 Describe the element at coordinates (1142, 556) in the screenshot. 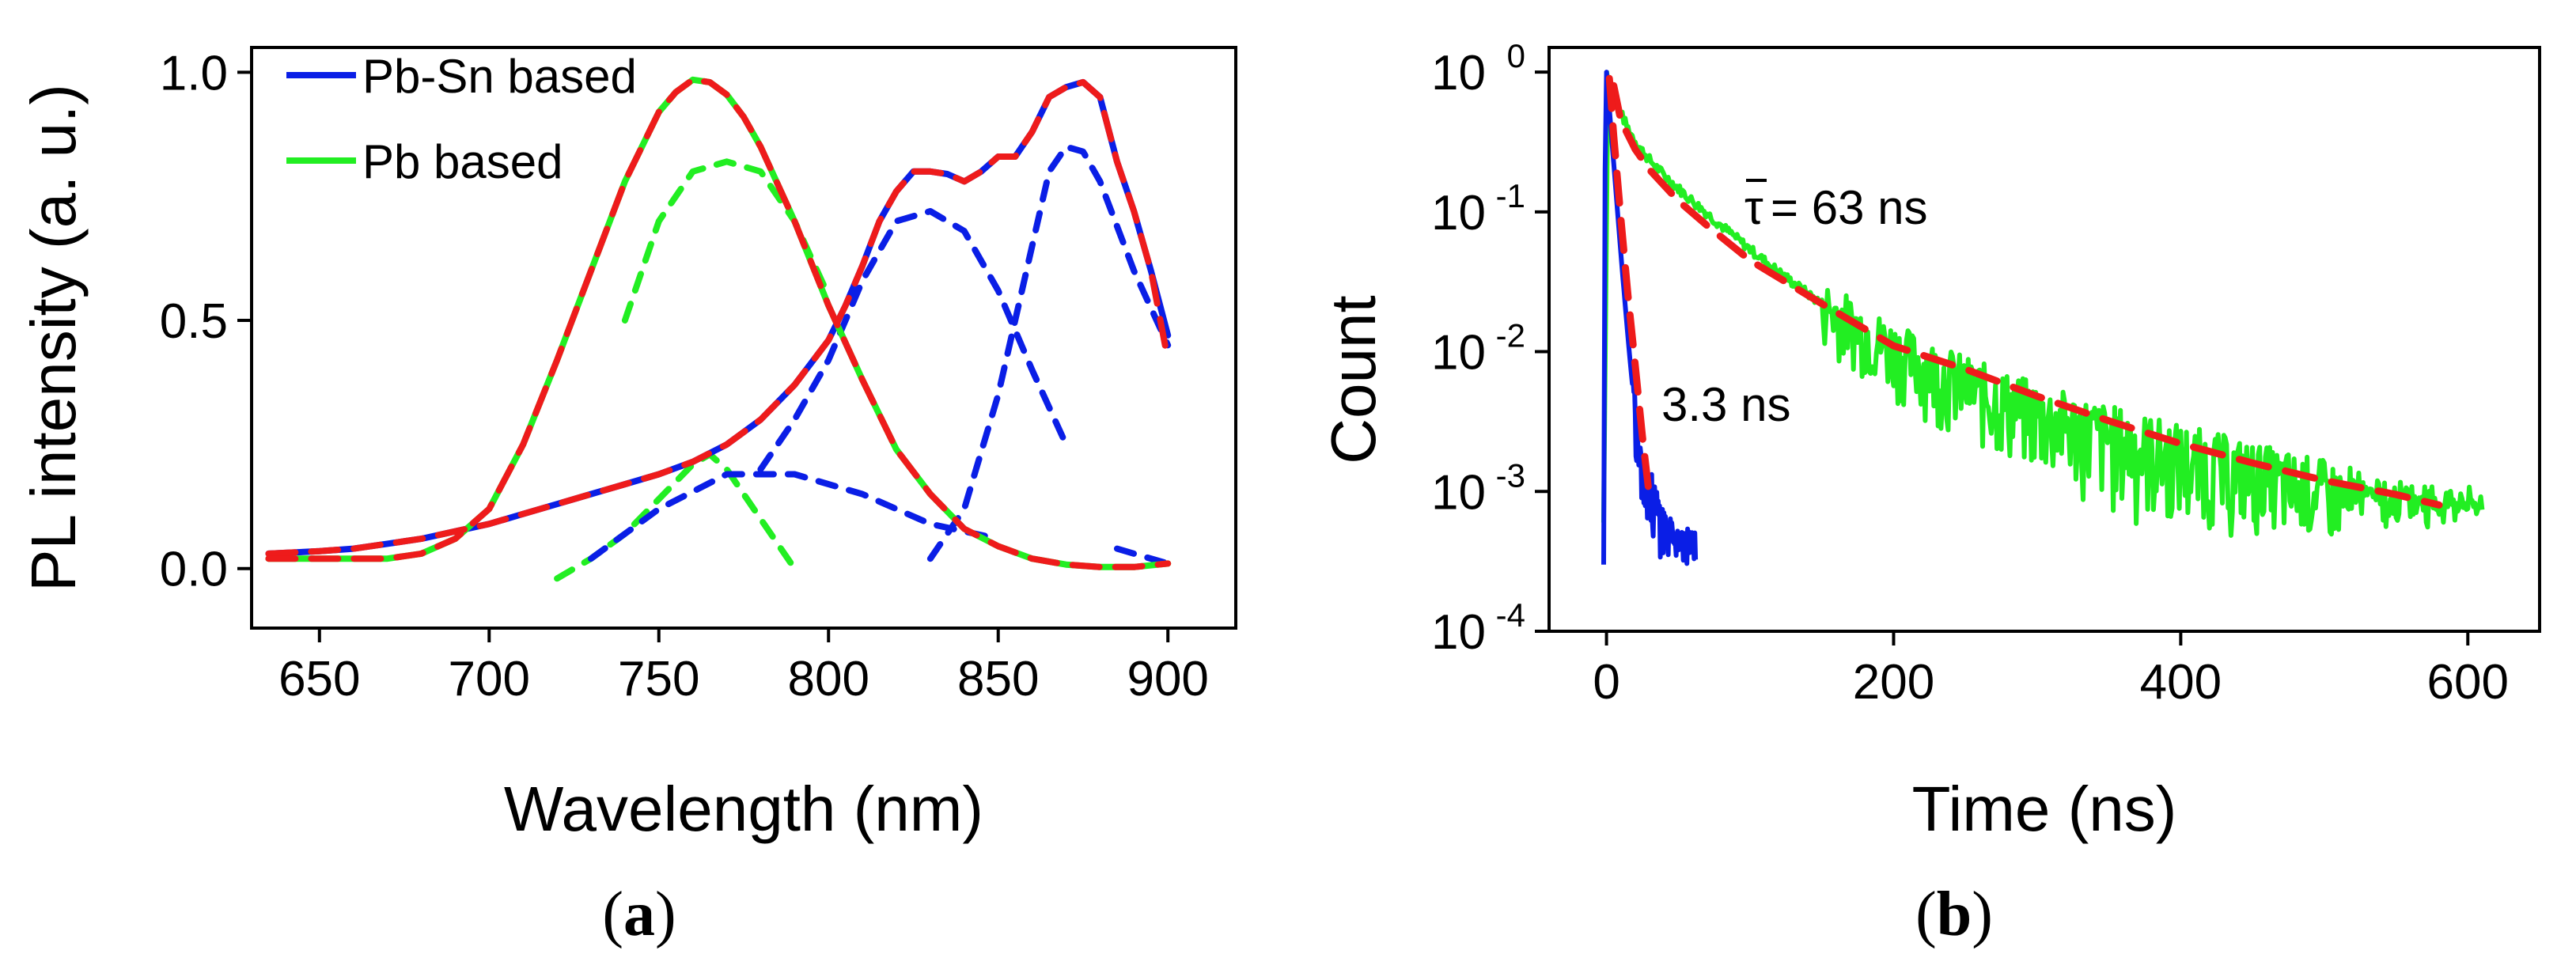

I see `series-pb-fit-residual-peak` at that location.